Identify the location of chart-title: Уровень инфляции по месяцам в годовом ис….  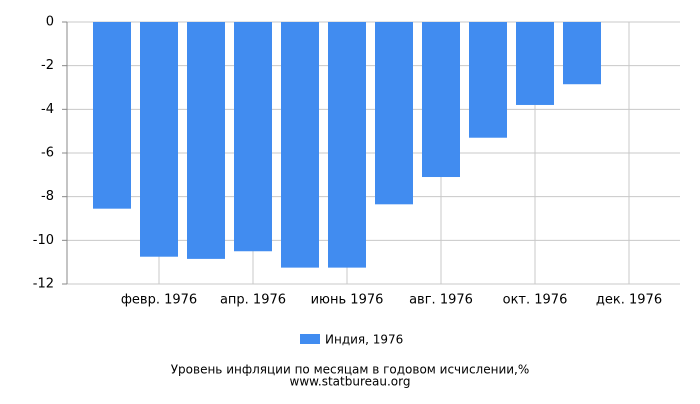
(350, 370).